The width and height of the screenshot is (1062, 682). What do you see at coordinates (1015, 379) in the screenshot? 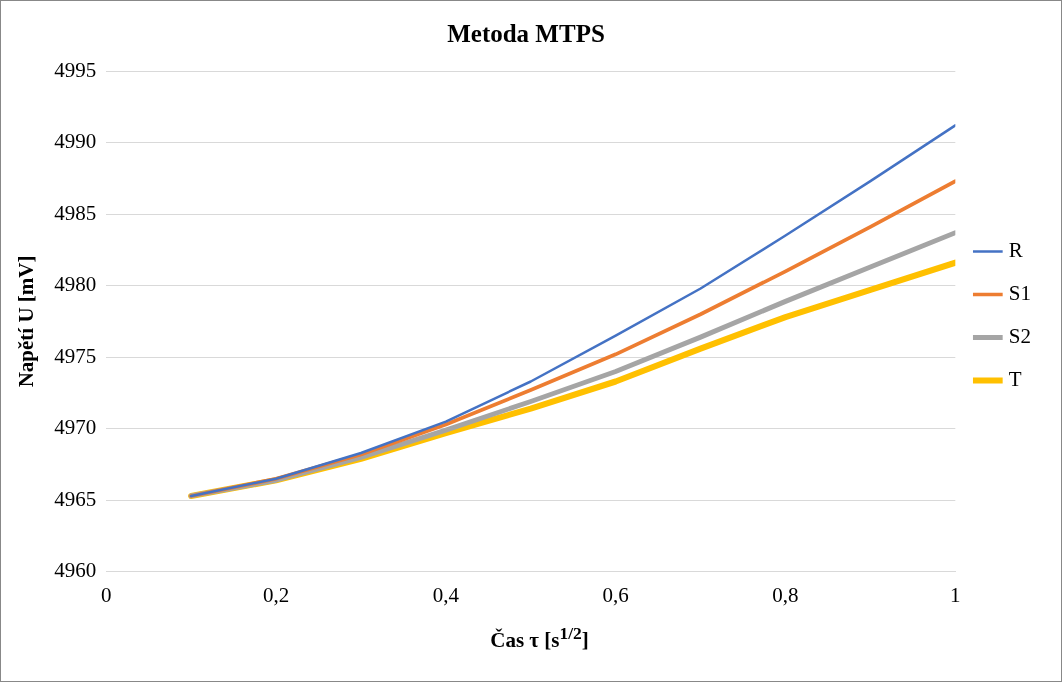
I see `legend-label: T` at bounding box center [1015, 379].